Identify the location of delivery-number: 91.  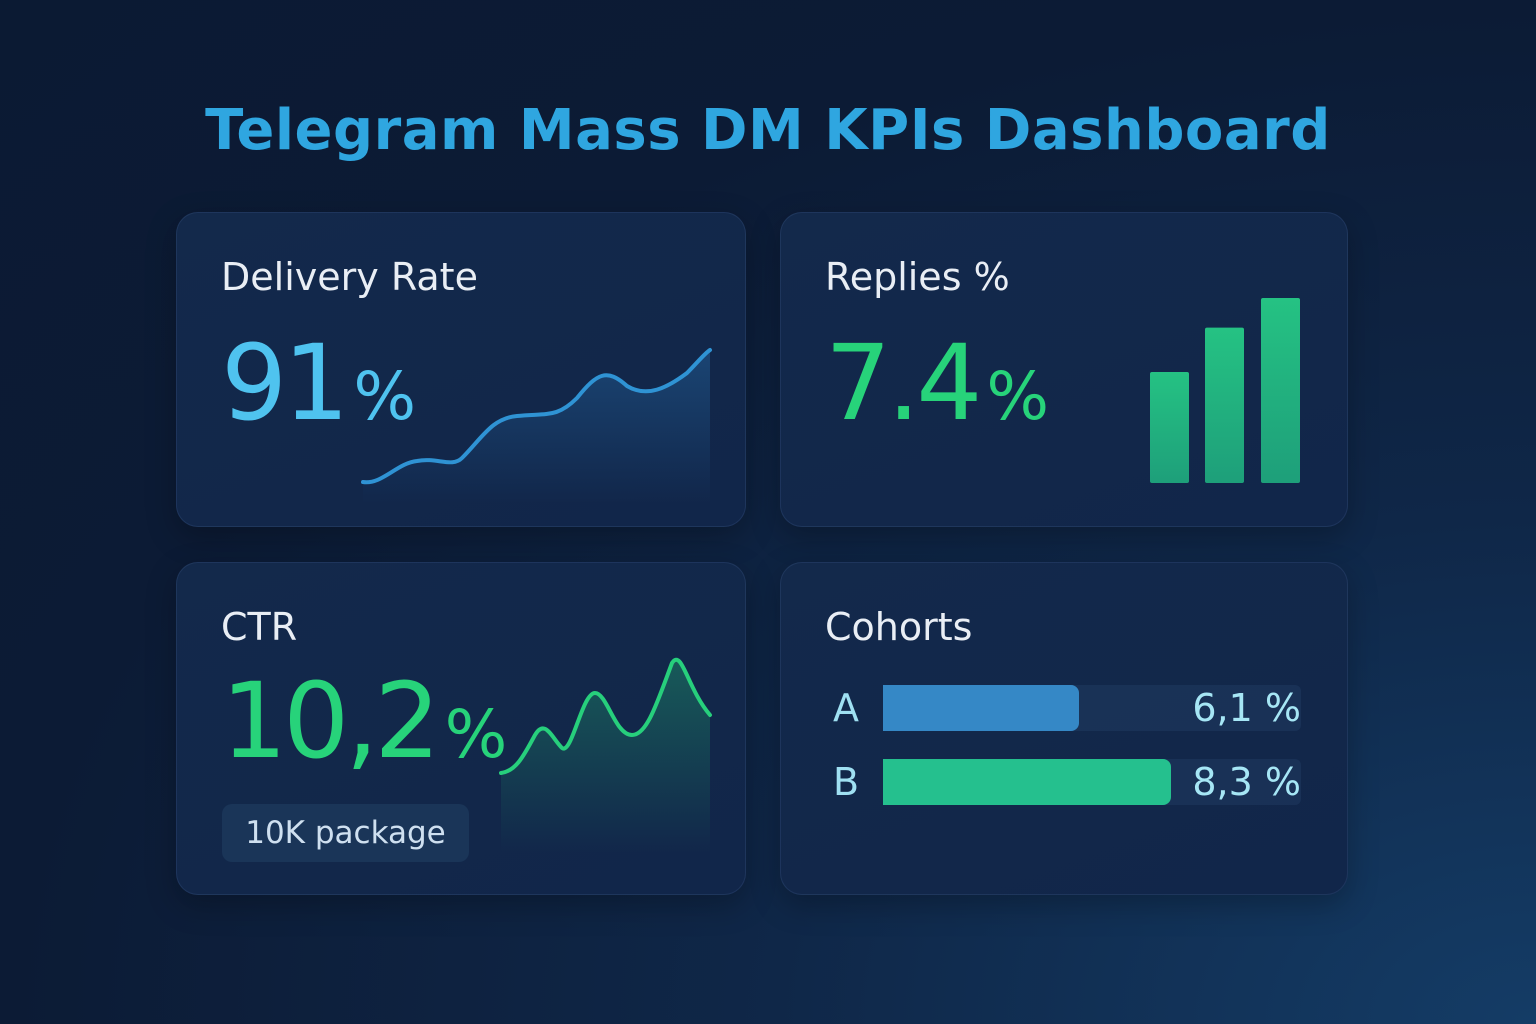
(285, 383).